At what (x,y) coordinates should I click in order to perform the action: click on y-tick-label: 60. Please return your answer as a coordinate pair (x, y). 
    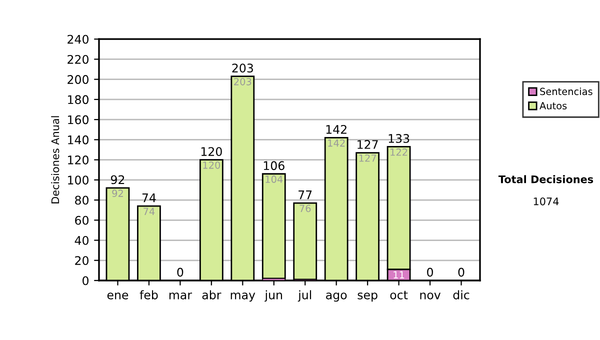
    Looking at the image, I should click on (81, 220).